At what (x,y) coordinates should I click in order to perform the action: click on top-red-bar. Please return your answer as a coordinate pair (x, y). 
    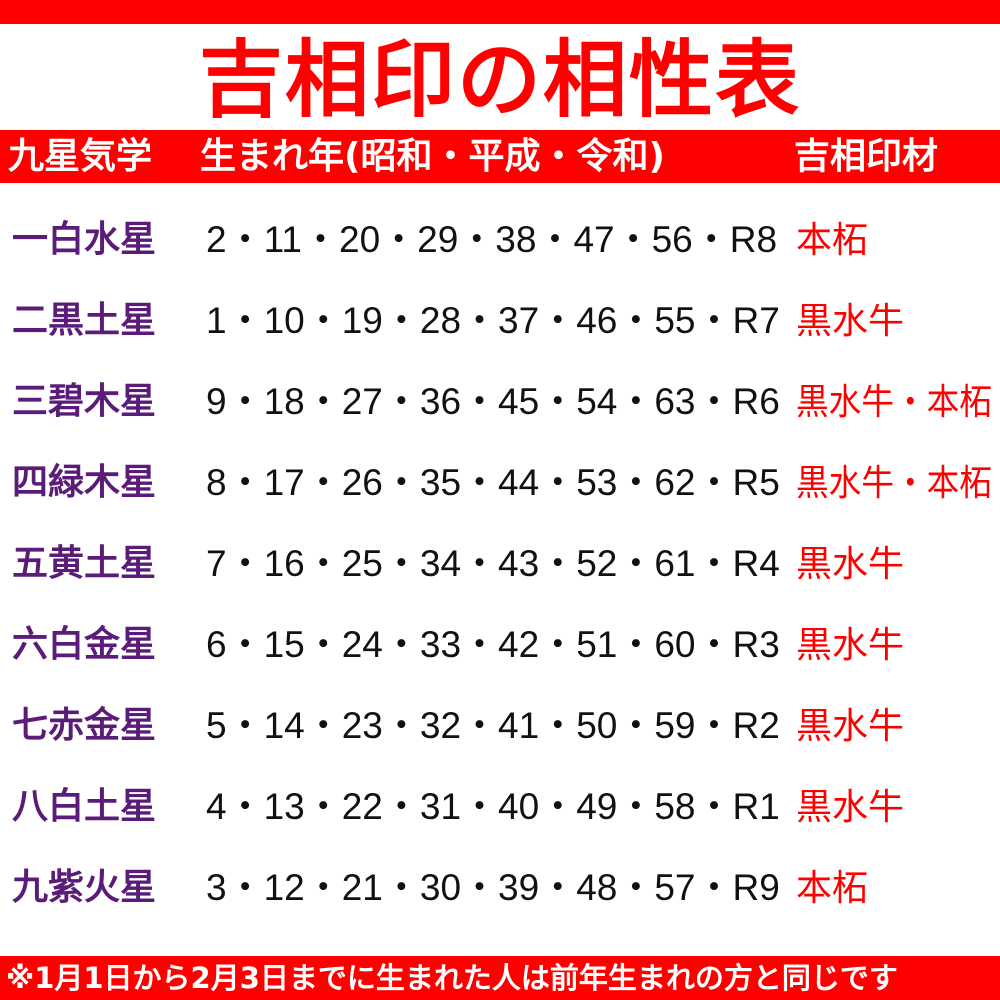
    Looking at the image, I should click on (500, 12).